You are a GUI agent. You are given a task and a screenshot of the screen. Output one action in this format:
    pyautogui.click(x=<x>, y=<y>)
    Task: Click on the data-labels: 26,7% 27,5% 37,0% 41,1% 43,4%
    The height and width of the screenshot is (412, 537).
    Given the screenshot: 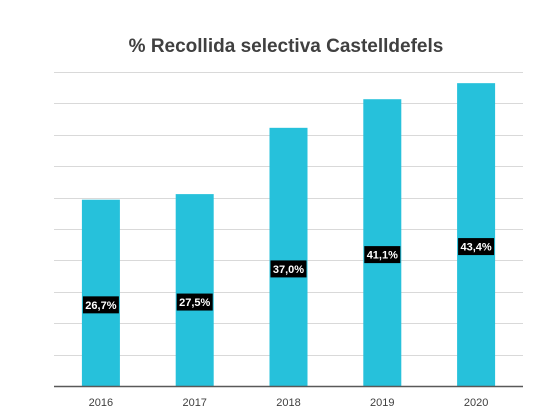 What is the action you would take?
    pyautogui.click(x=288, y=276)
    